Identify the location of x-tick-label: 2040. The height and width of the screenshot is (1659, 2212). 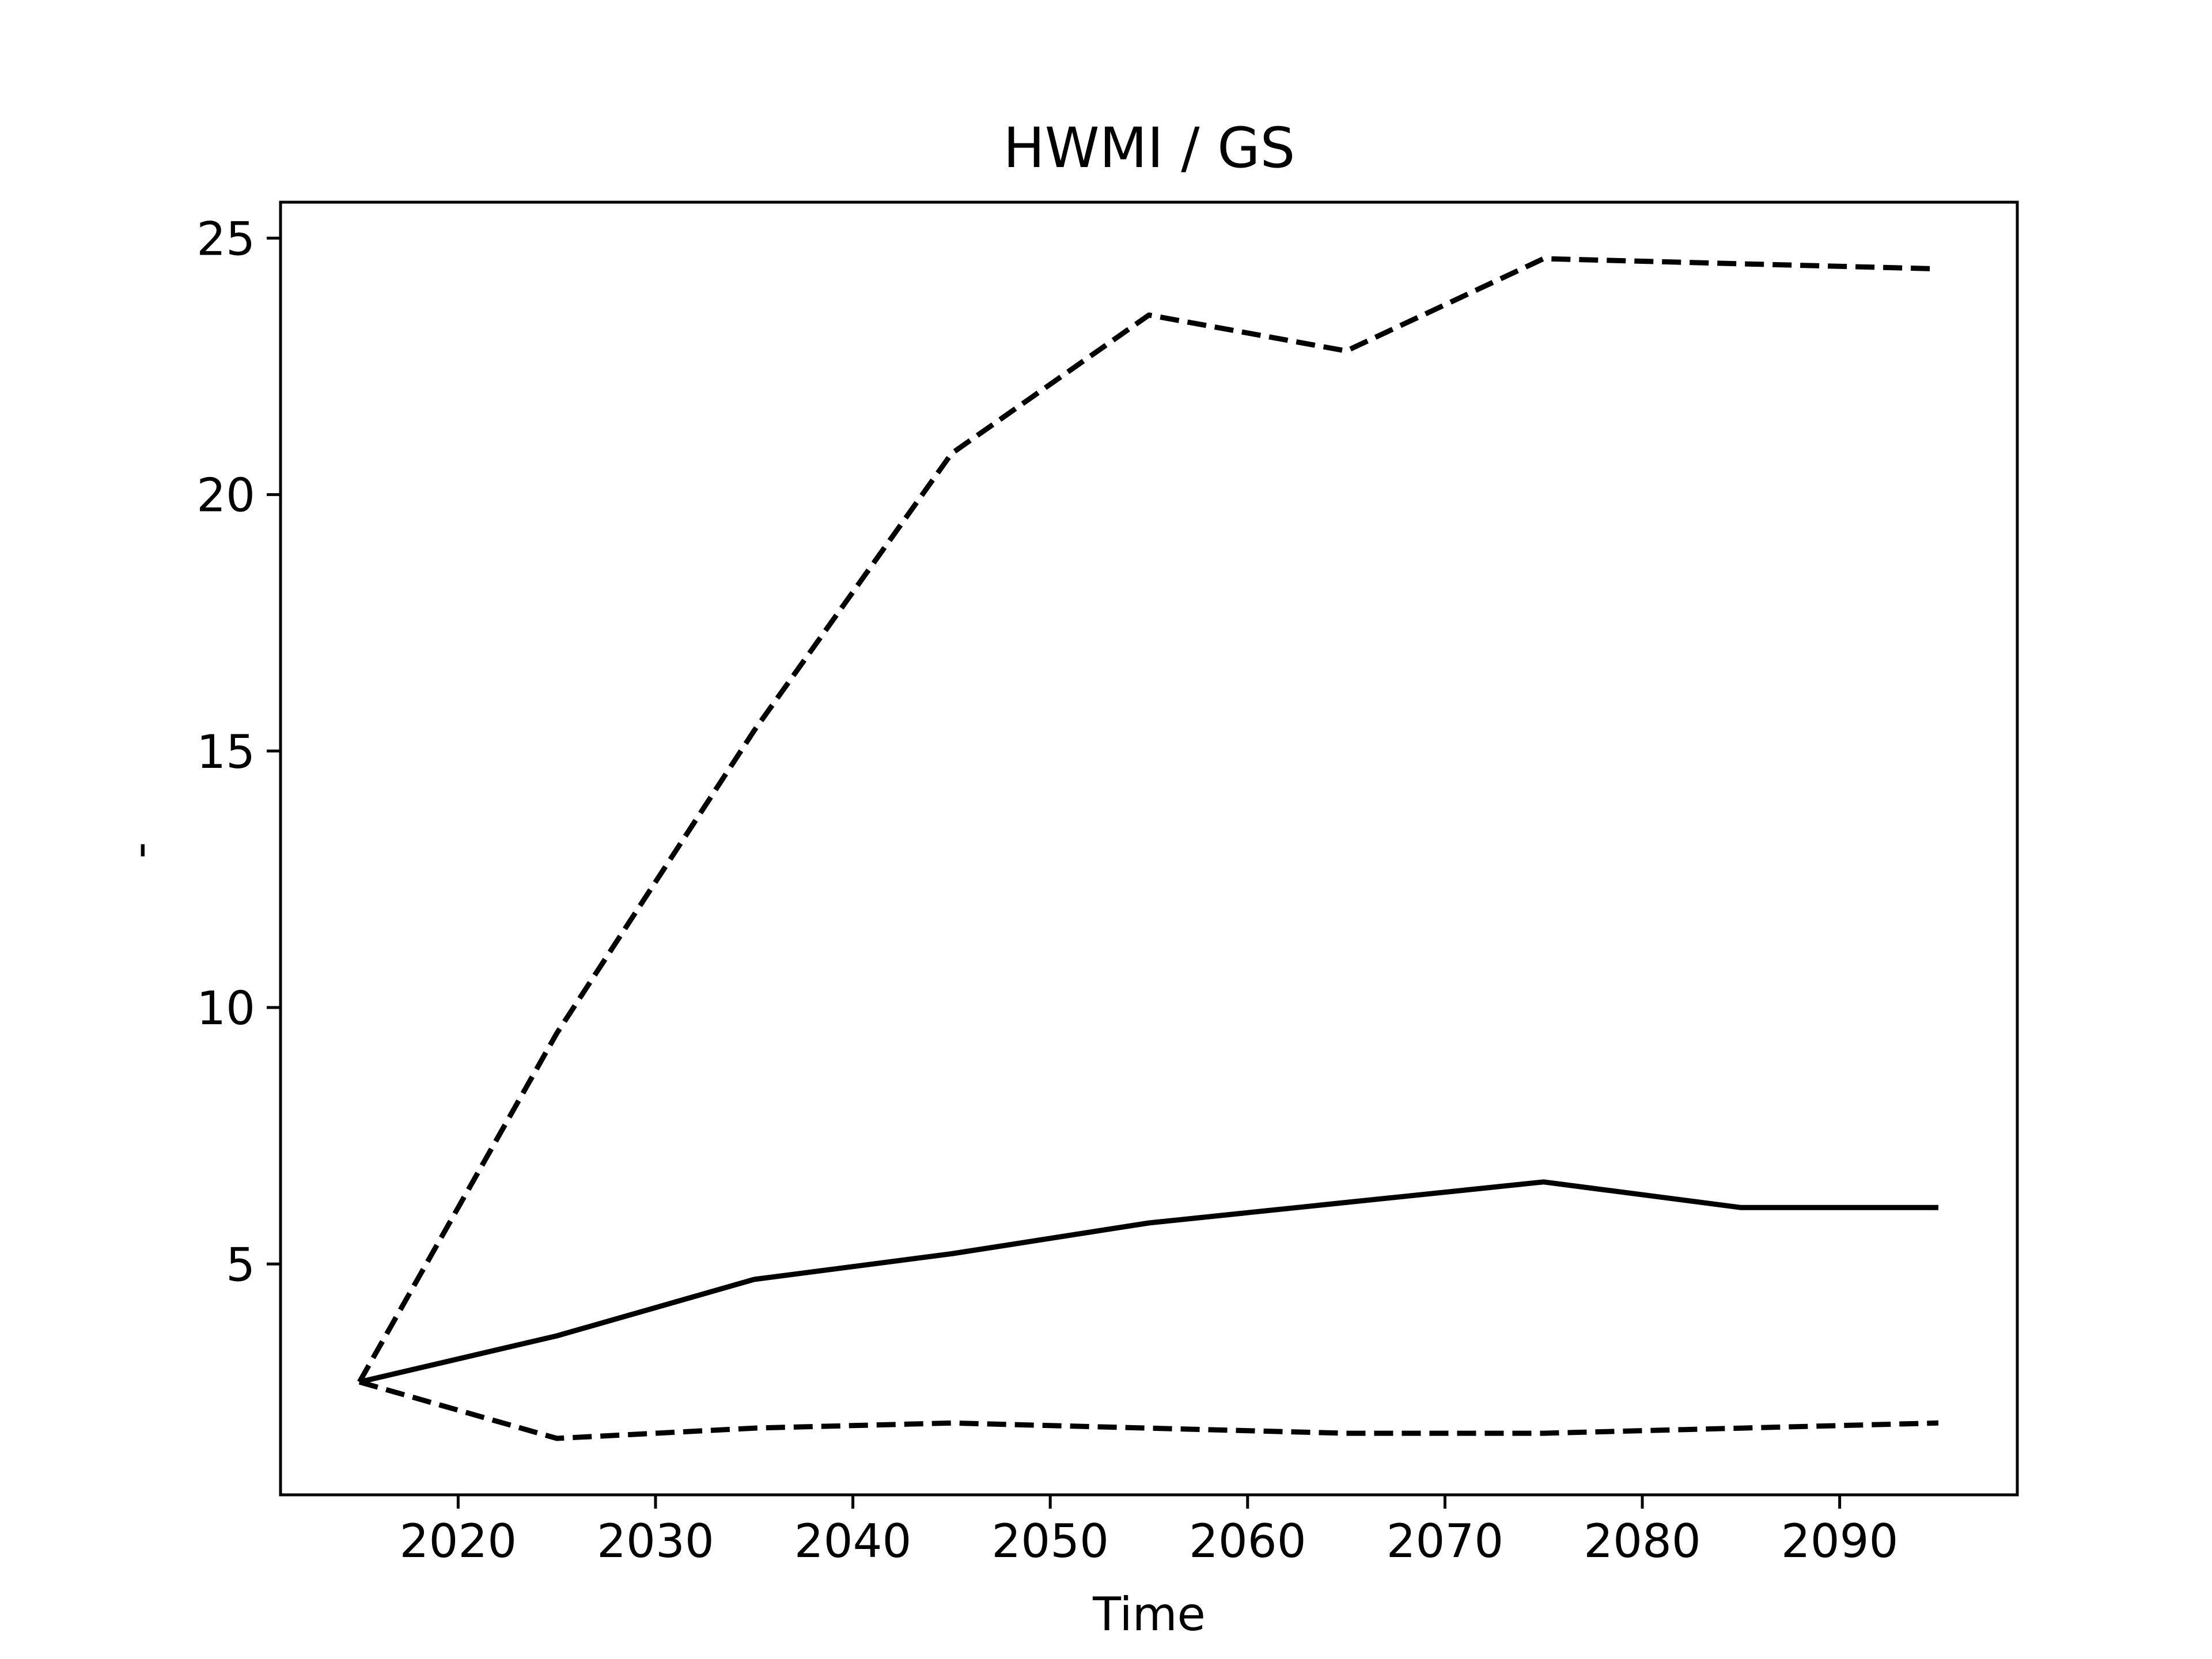
(853, 1541).